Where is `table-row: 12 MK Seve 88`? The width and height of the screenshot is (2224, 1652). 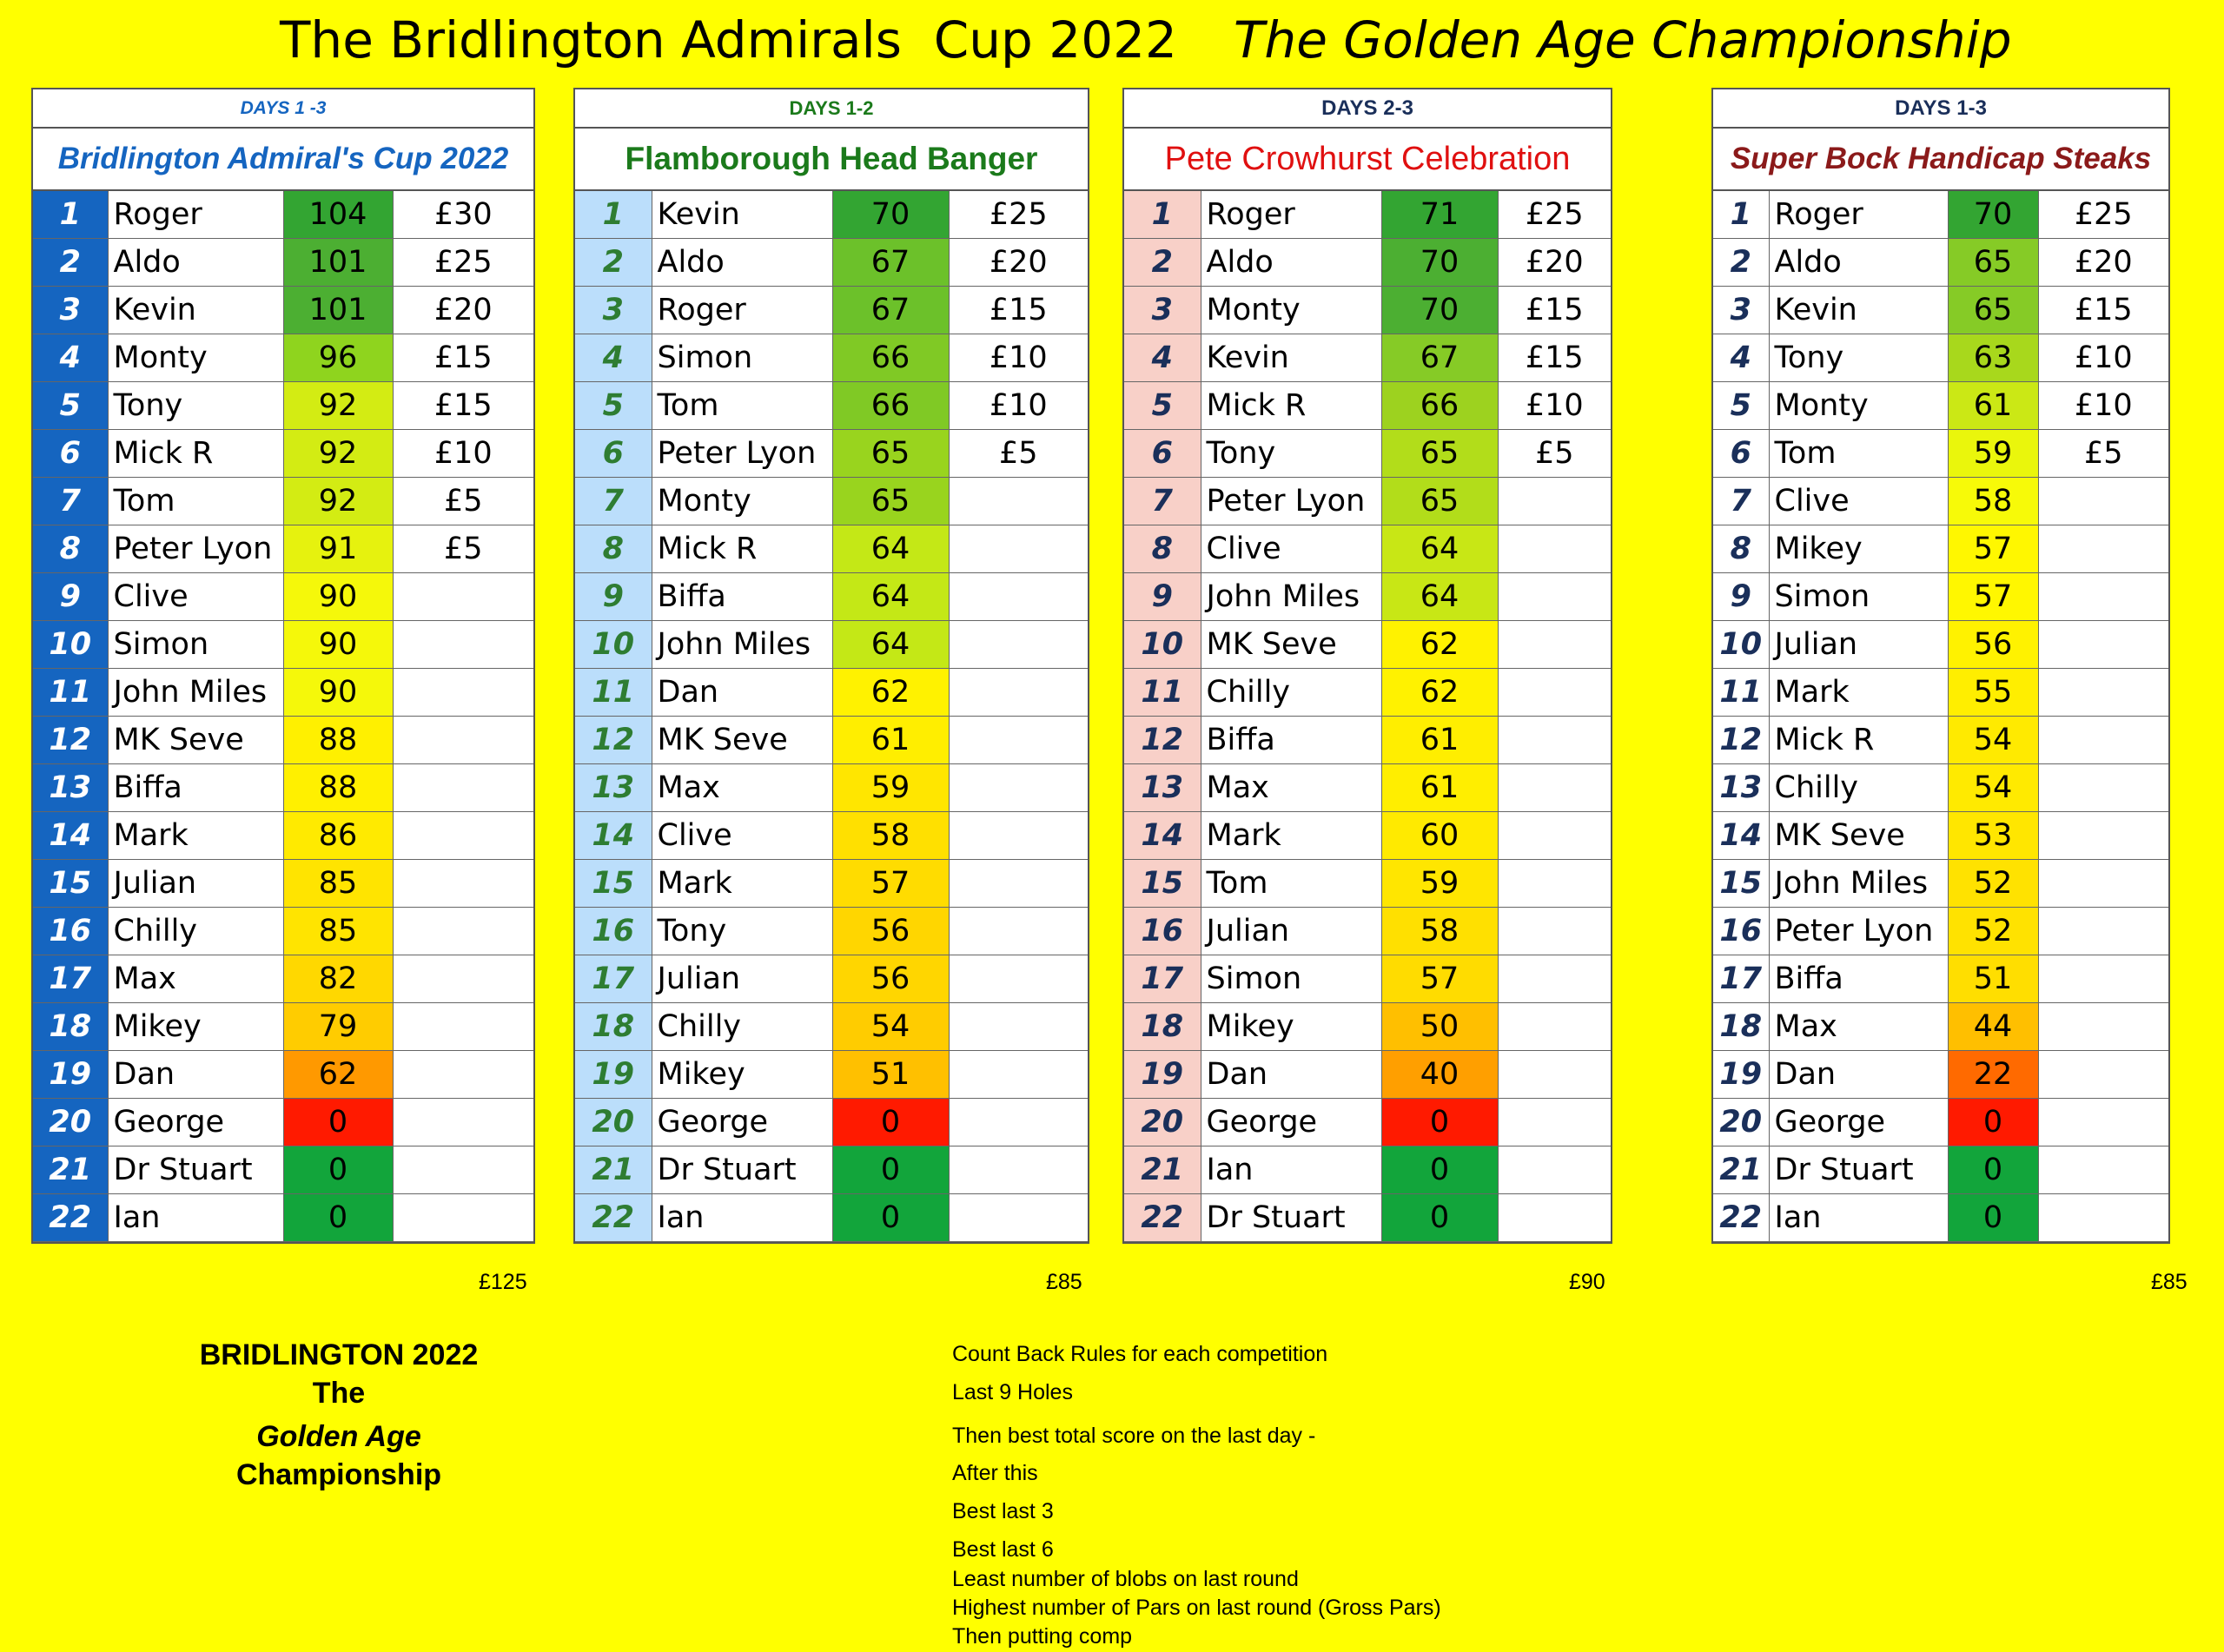 table-row: 12 MK Seve 88 is located at coordinates (283, 740).